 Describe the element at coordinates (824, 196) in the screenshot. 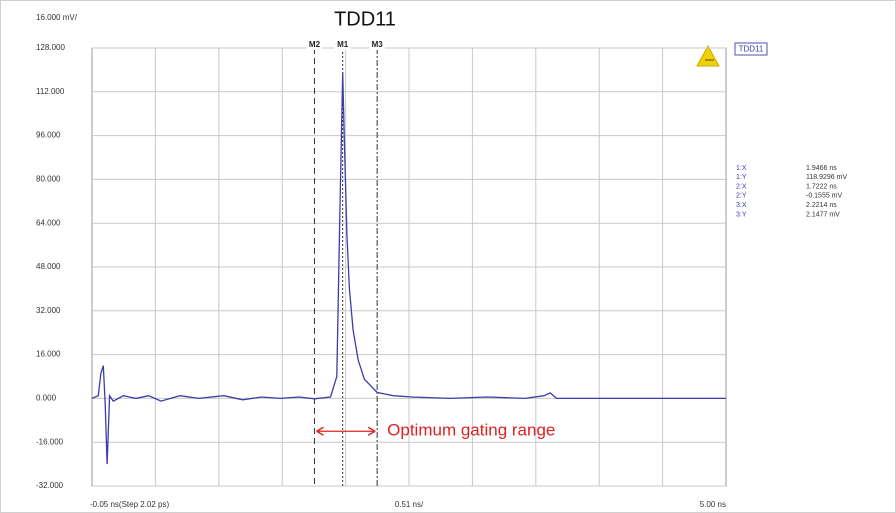

I see `readout-value: -0.1555 mV` at that location.